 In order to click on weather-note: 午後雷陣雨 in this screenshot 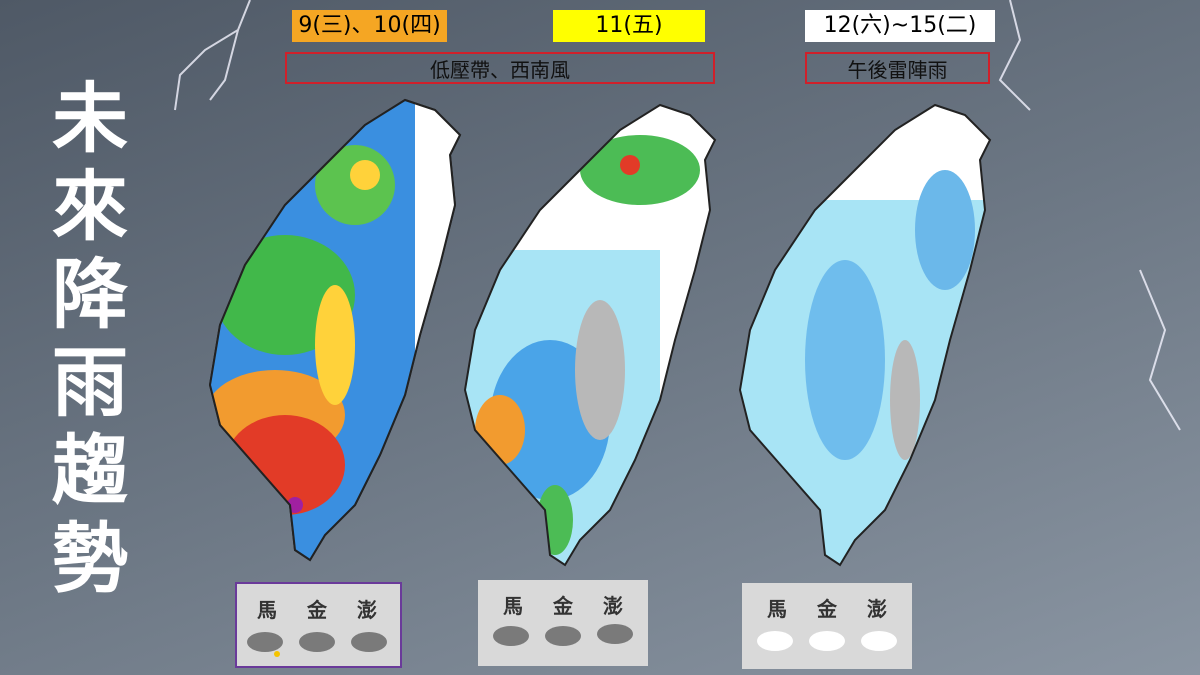, I will do `click(897, 68)`.